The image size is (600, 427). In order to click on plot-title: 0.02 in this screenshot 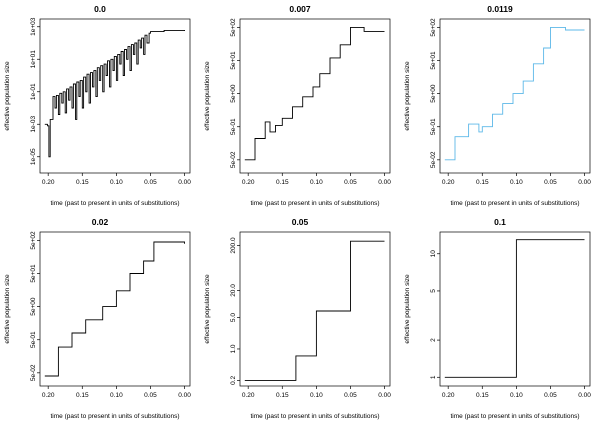, I will do `click(100, 222)`.